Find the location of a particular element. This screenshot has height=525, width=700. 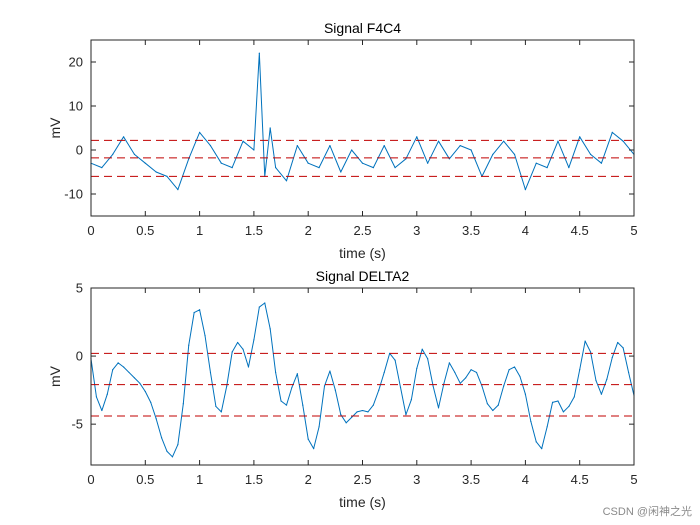

chart1-x-tick-label: 1 is located at coordinates (199, 230).